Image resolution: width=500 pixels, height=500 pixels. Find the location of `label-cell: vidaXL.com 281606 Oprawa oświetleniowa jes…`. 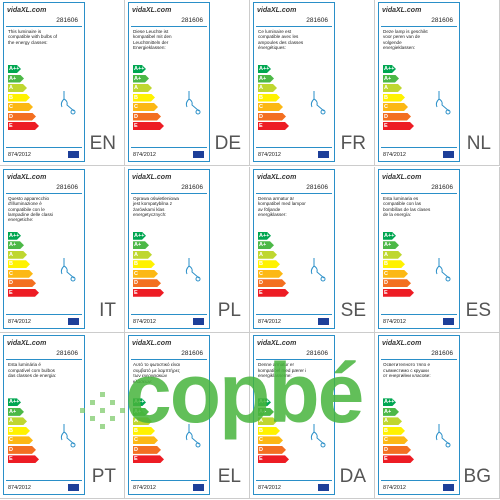

label-cell: vidaXL.com 281606 Oprawa oświetleniowa jes… is located at coordinates (187, 249).